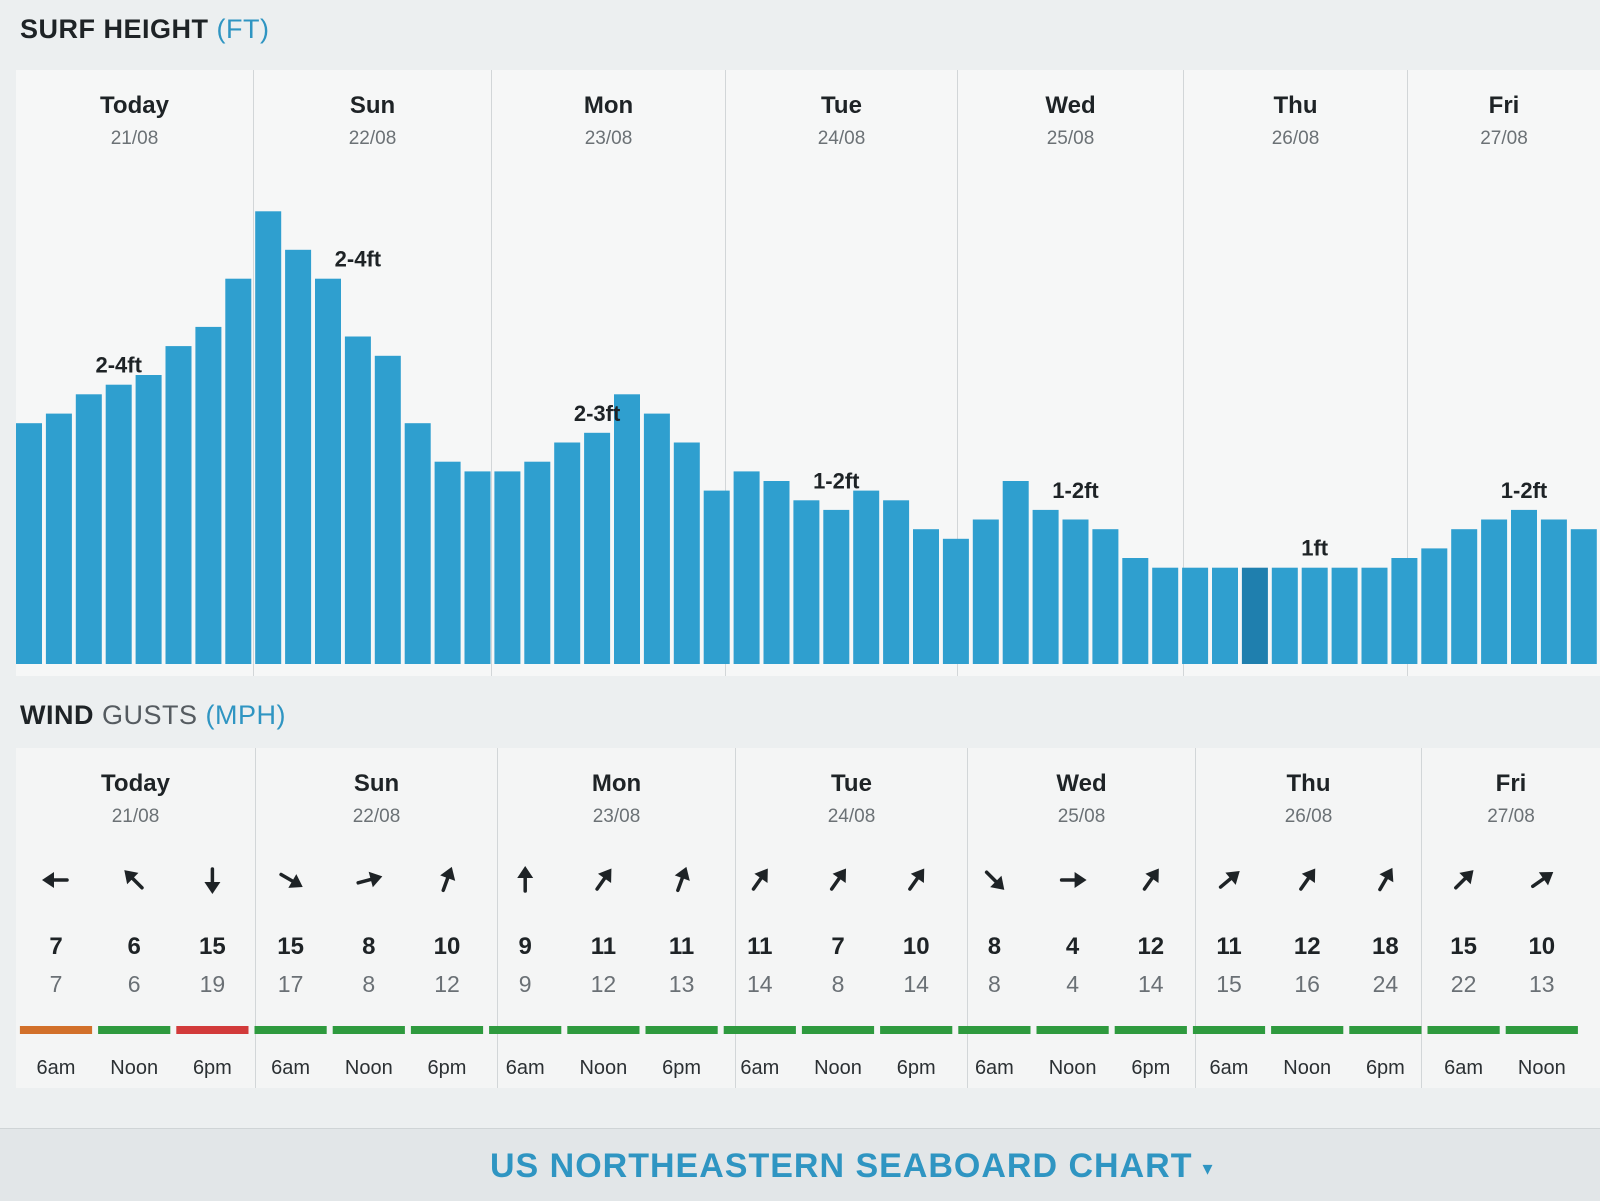 The width and height of the screenshot is (1600, 1201). What do you see at coordinates (1229, 972) in the screenshot?
I see `wind-slot: 11 15 6am` at bounding box center [1229, 972].